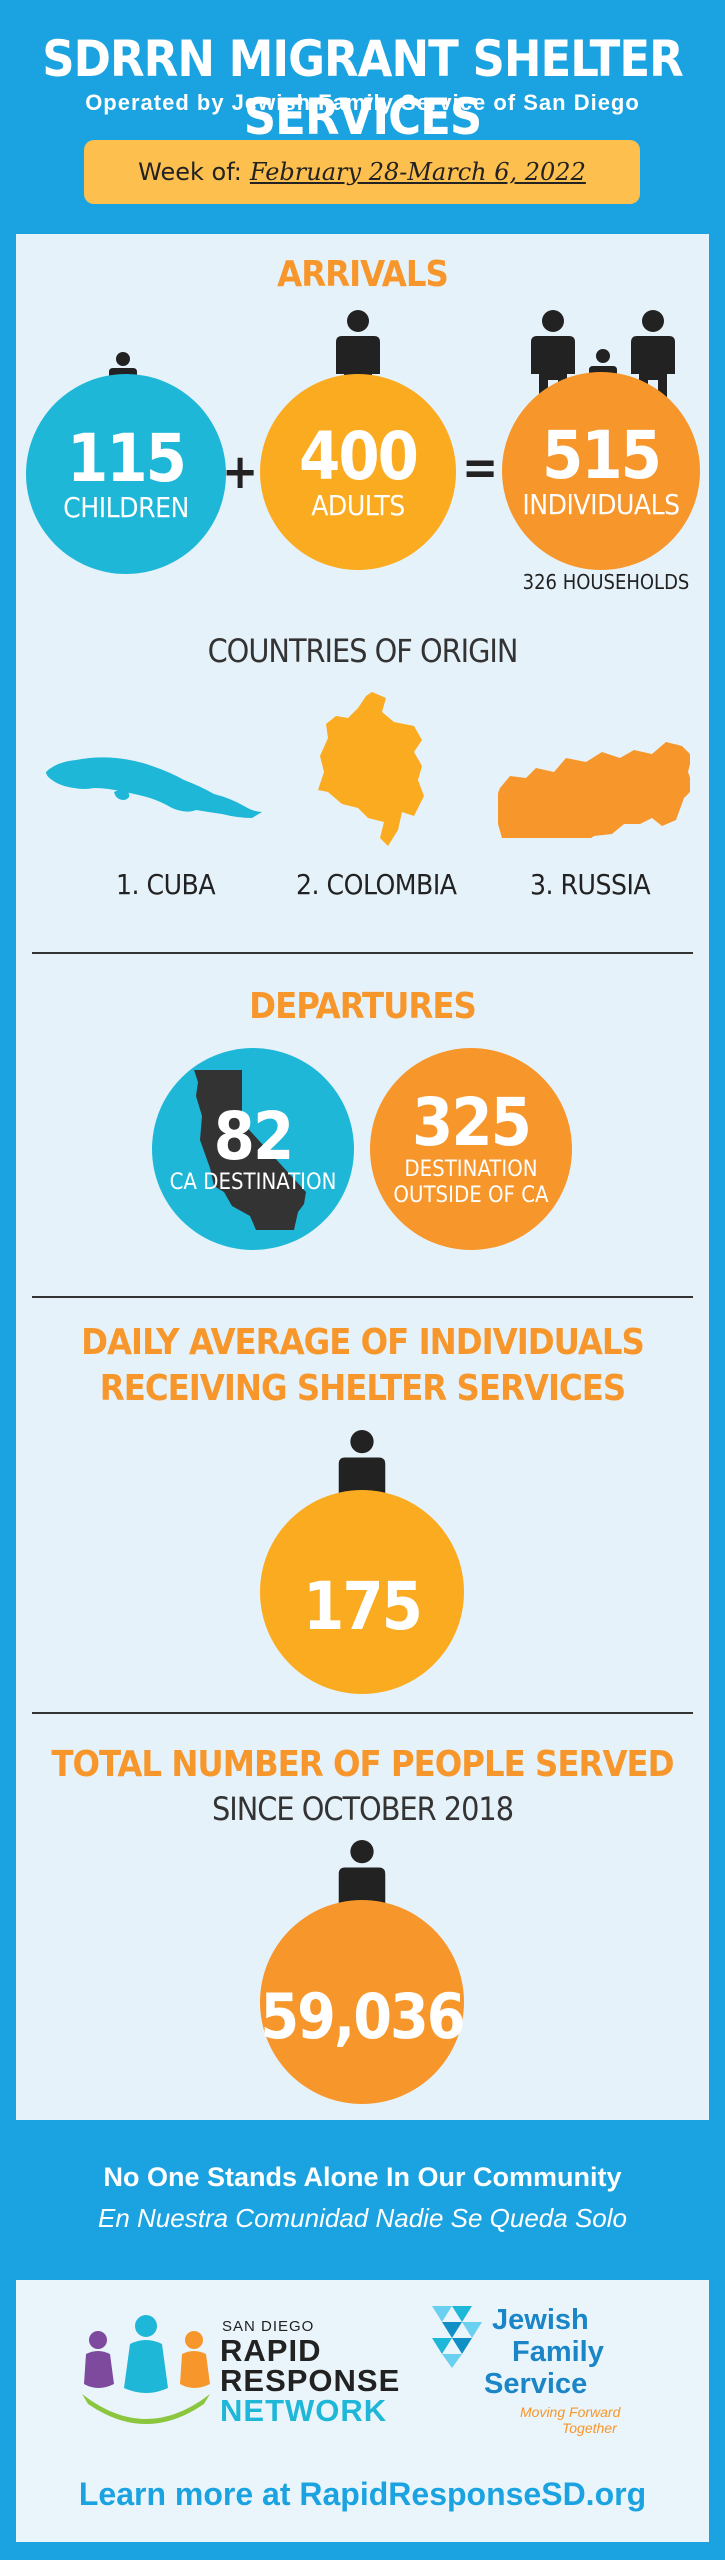  I want to click on children-circle: 115 CHILDREN, so click(126, 474).